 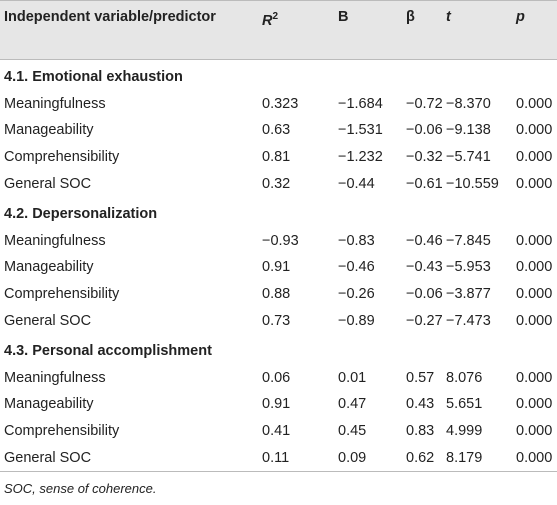 I want to click on value-cell: 0.73, so click(x=276, y=320).